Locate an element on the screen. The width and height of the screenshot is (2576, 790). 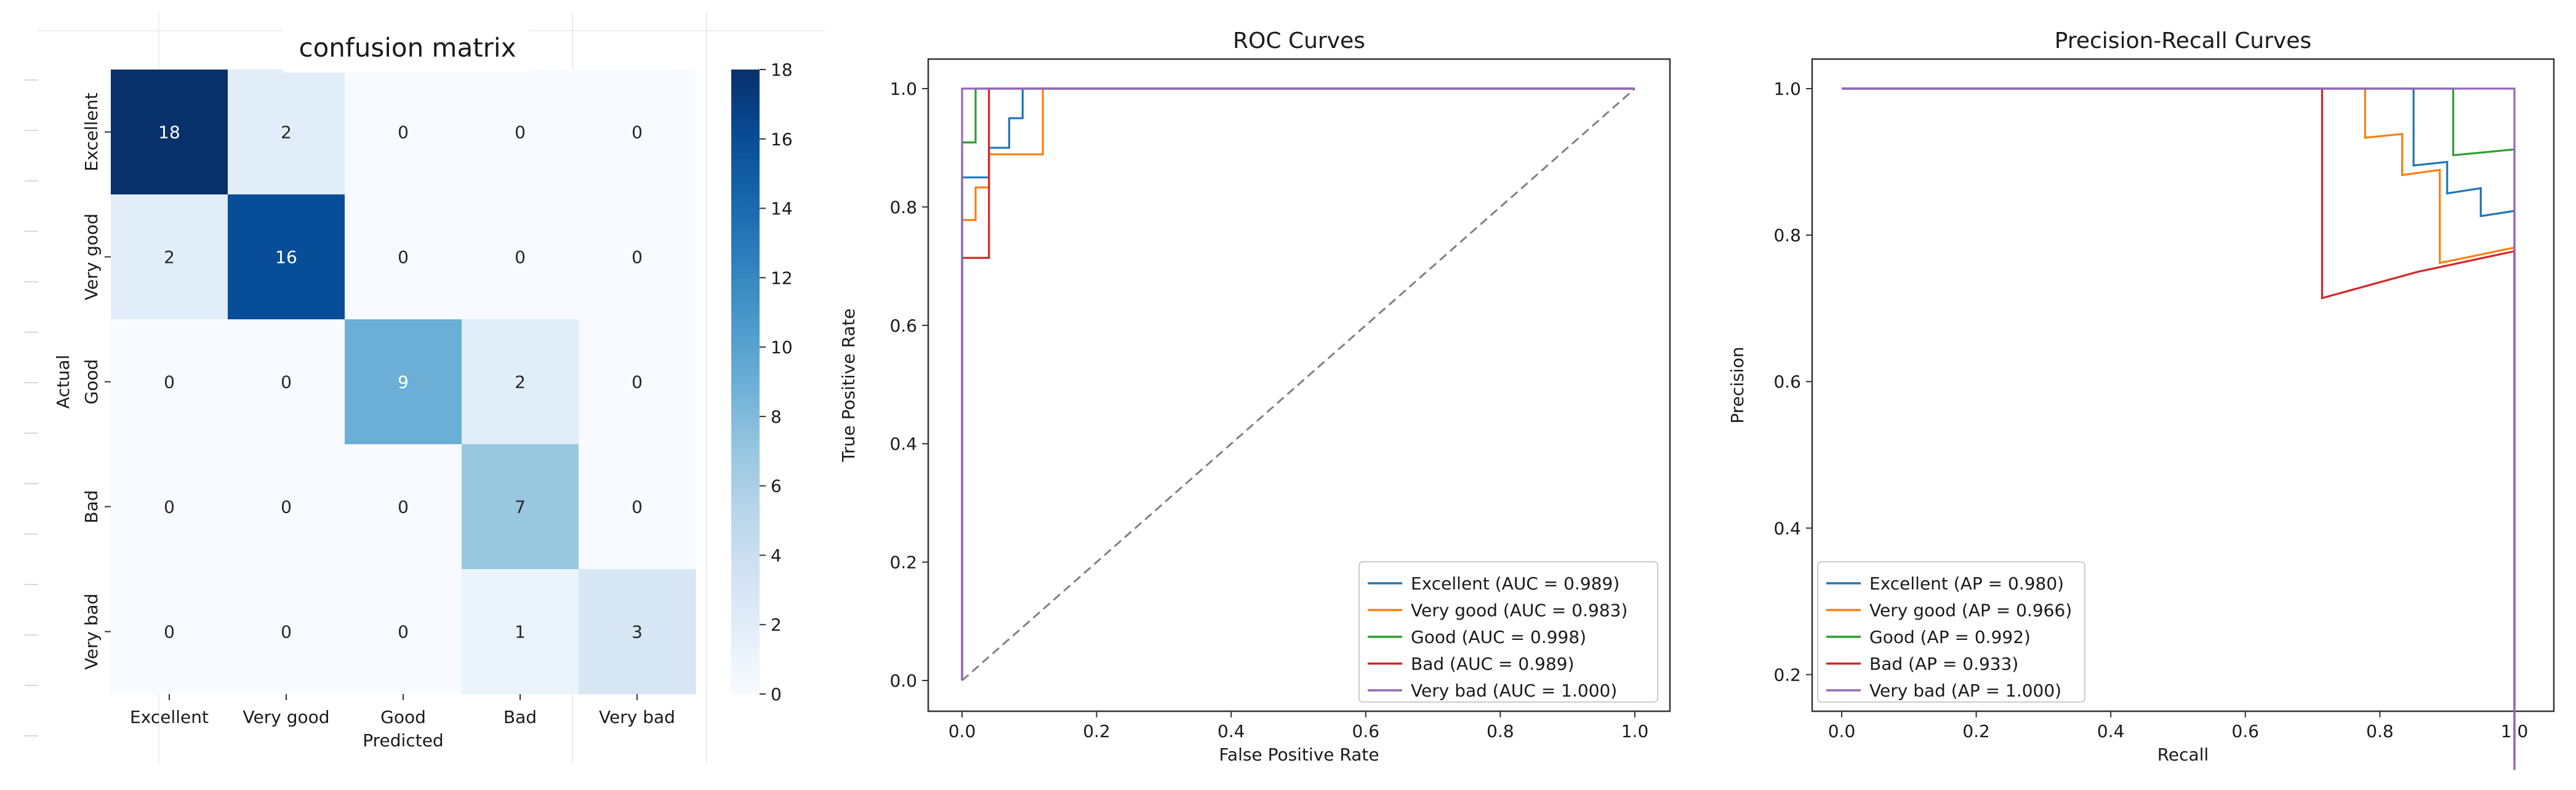
legend-label: Excellent (AUC = 0.989) is located at coordinates (1515, 583).